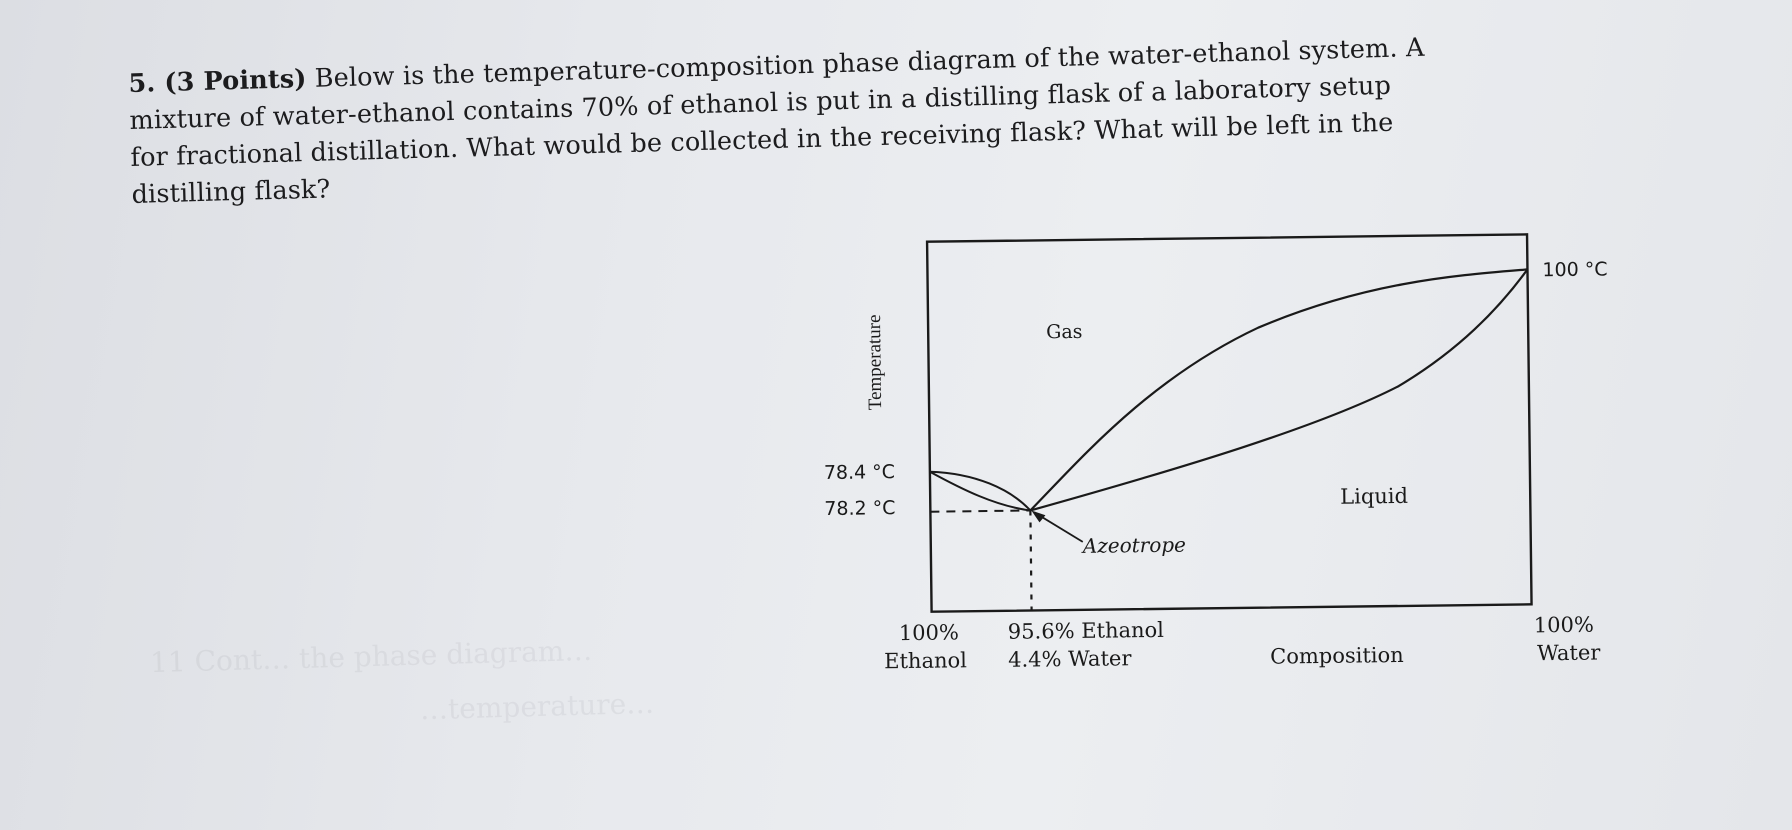  What do you see at coordinates (1086, 631) in the screenshot?
I see `x-label-azeotrope-ethanol: 95.6% Ethanol` at bounding box center [1086, 631].